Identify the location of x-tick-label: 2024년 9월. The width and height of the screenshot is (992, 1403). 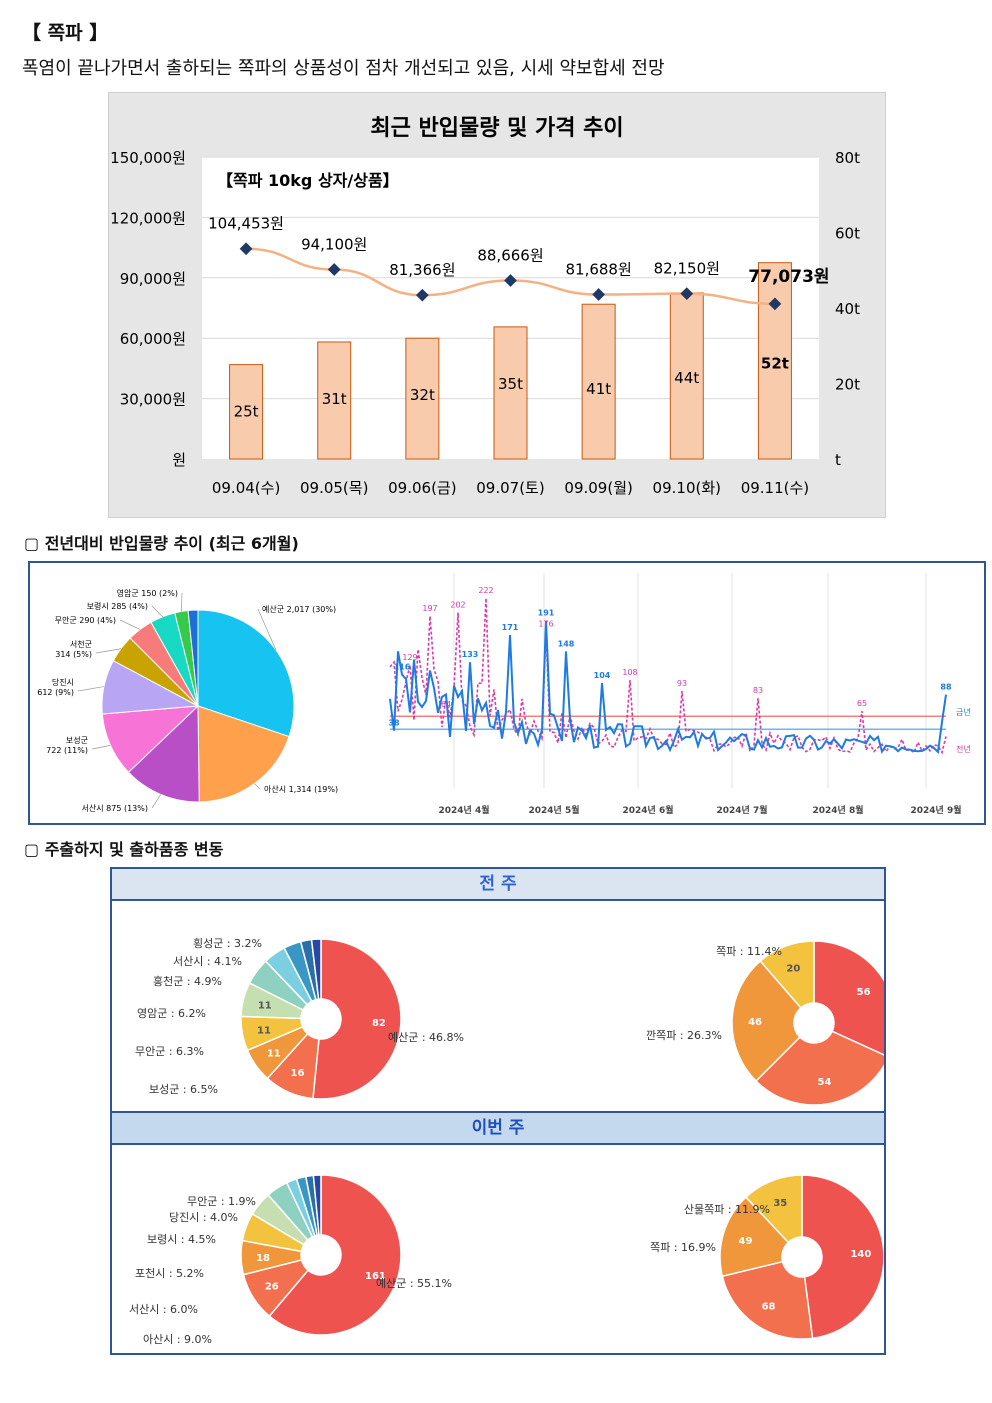
(935, 810).